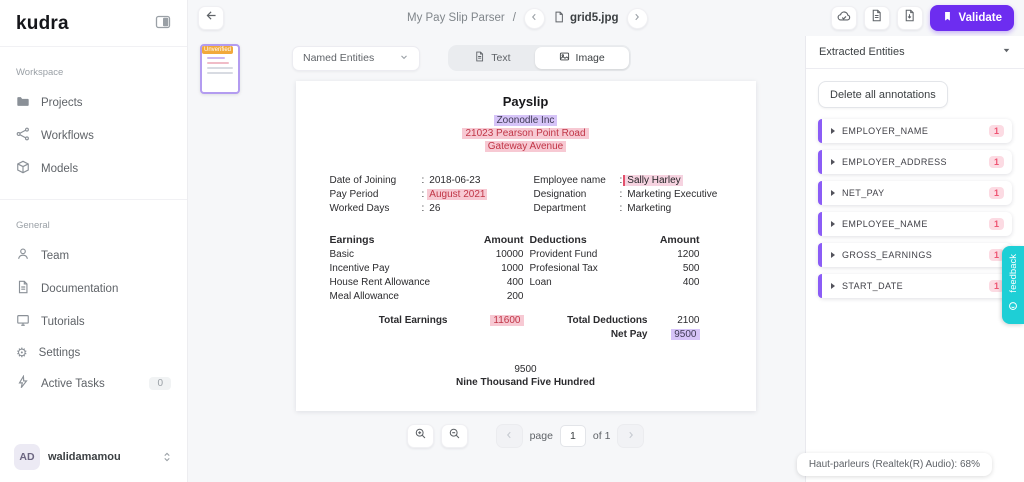  I want to click on viewer-toolbar: Named Entities, so click(525, 57).